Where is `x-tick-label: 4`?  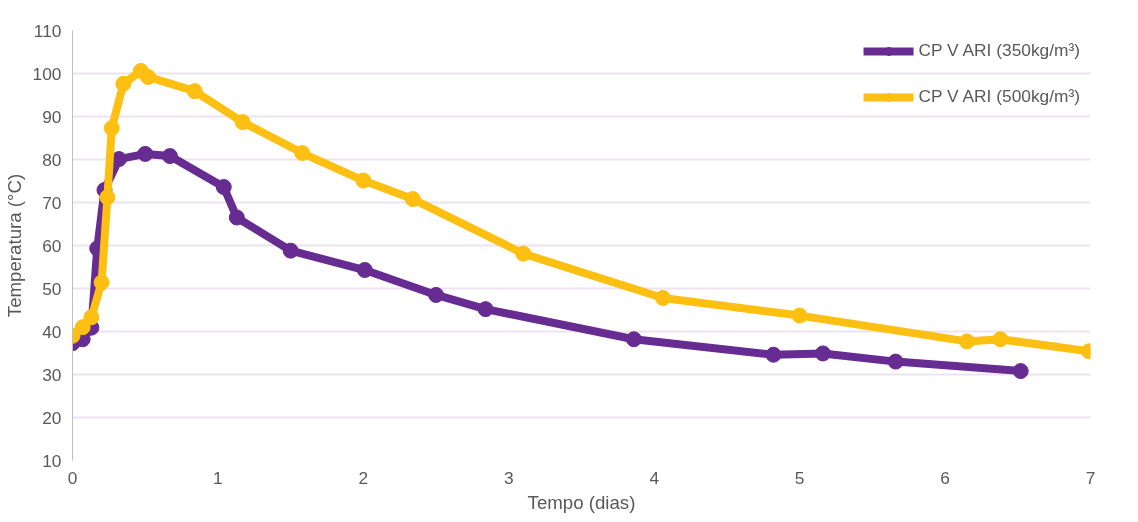
x-tick-label: 4 is located at coordinates (654, 477).